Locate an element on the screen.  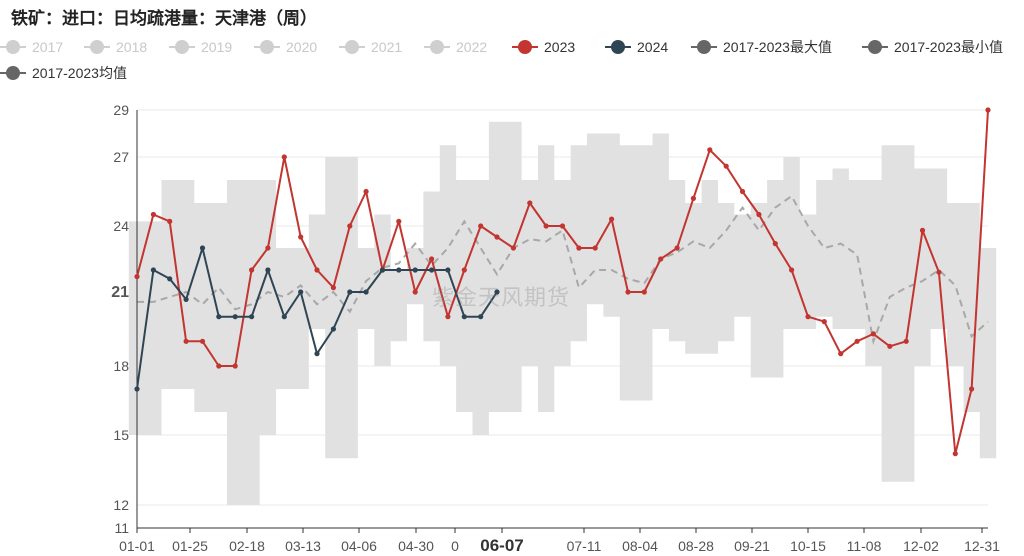
y-tick-label: 27 is located at coordinates (121, 157).